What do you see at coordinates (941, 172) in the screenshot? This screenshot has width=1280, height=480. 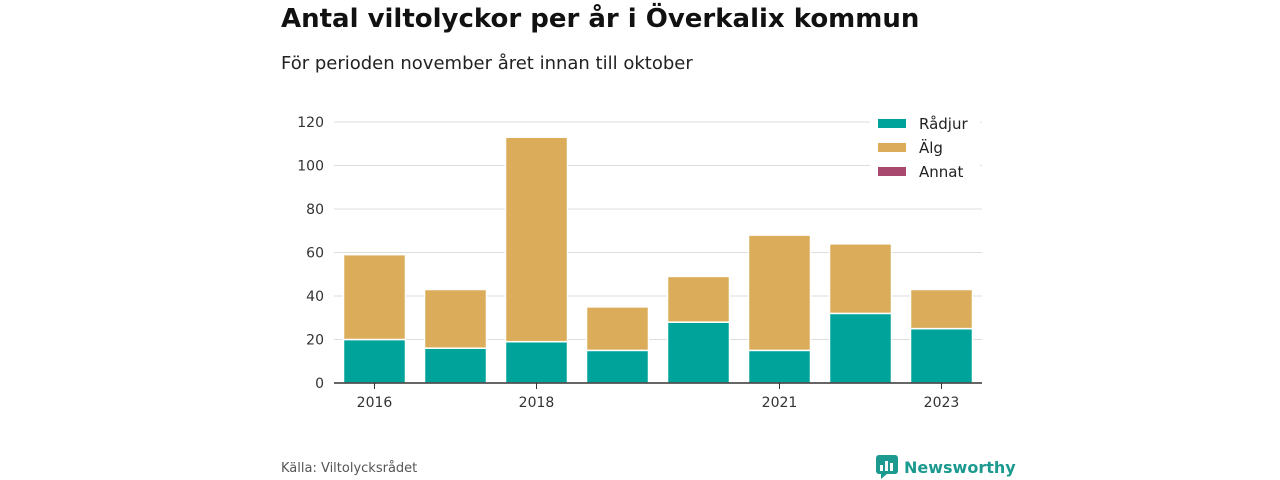 I see `legend-label: Annat` at bounding box center [941, 172].